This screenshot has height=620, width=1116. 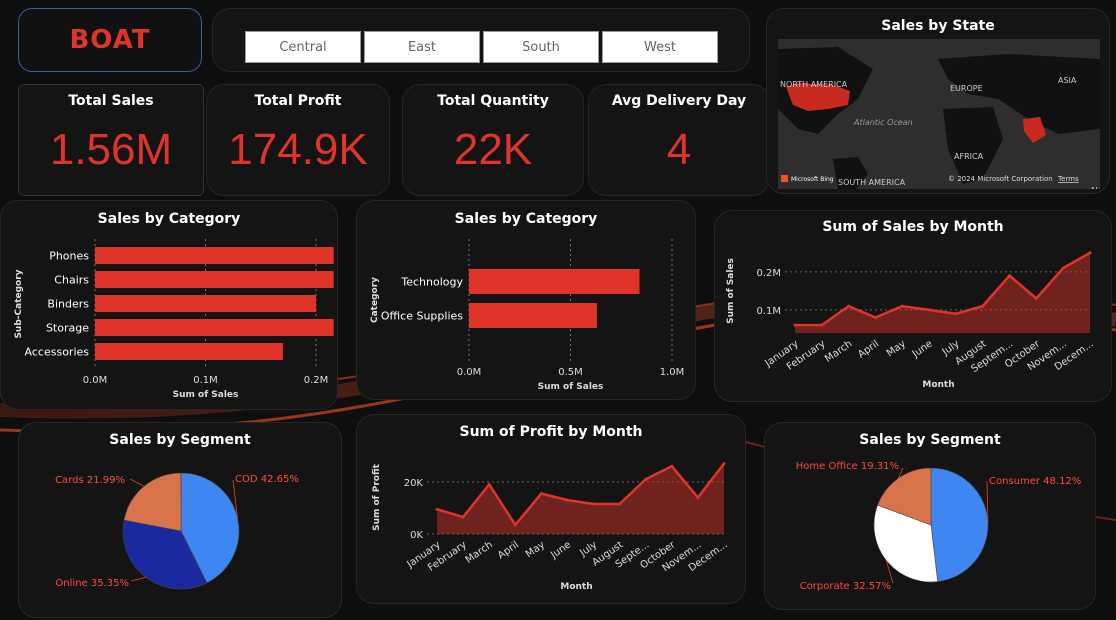 I want to click on map-label-sa: SOUTH AMERICA, so click(x=872, y=182).